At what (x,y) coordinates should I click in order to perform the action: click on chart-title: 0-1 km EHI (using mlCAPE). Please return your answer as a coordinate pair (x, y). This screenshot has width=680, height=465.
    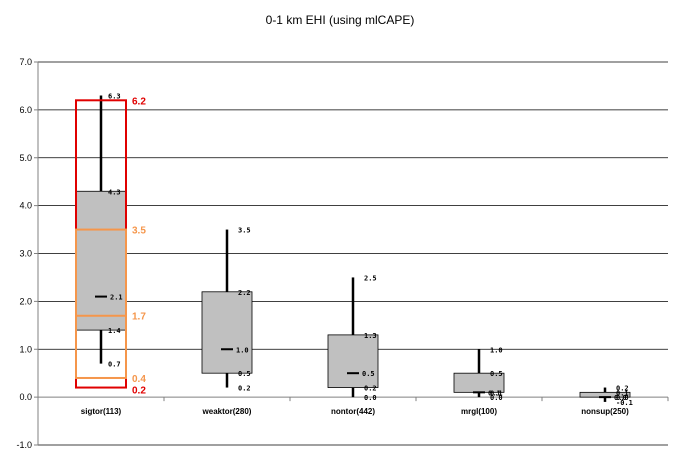
    Looking at the image, I should click on (340, 20).